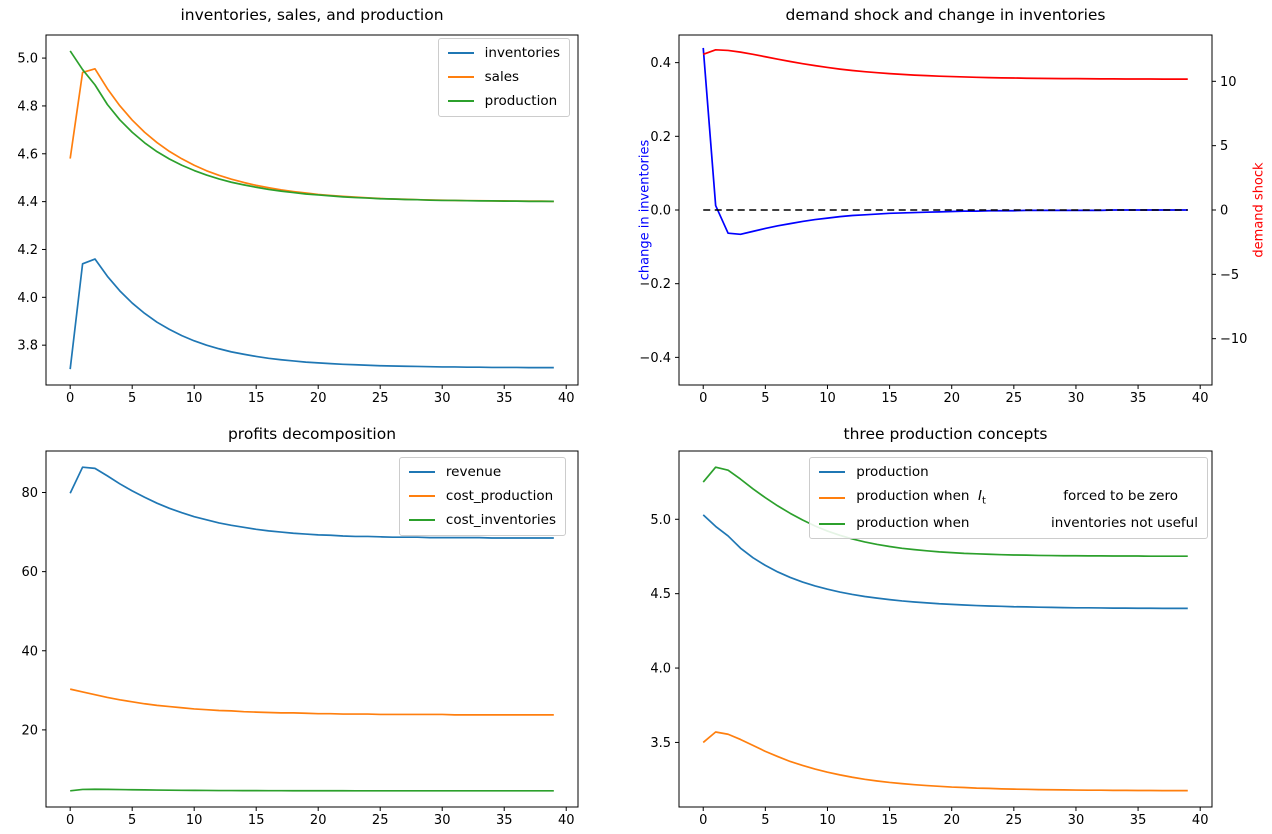 This screenshot has height=834, width=1272. Describe the element at coordinates (29, 572) in the screenshot. I see `y-tick-label: 60` at that location.